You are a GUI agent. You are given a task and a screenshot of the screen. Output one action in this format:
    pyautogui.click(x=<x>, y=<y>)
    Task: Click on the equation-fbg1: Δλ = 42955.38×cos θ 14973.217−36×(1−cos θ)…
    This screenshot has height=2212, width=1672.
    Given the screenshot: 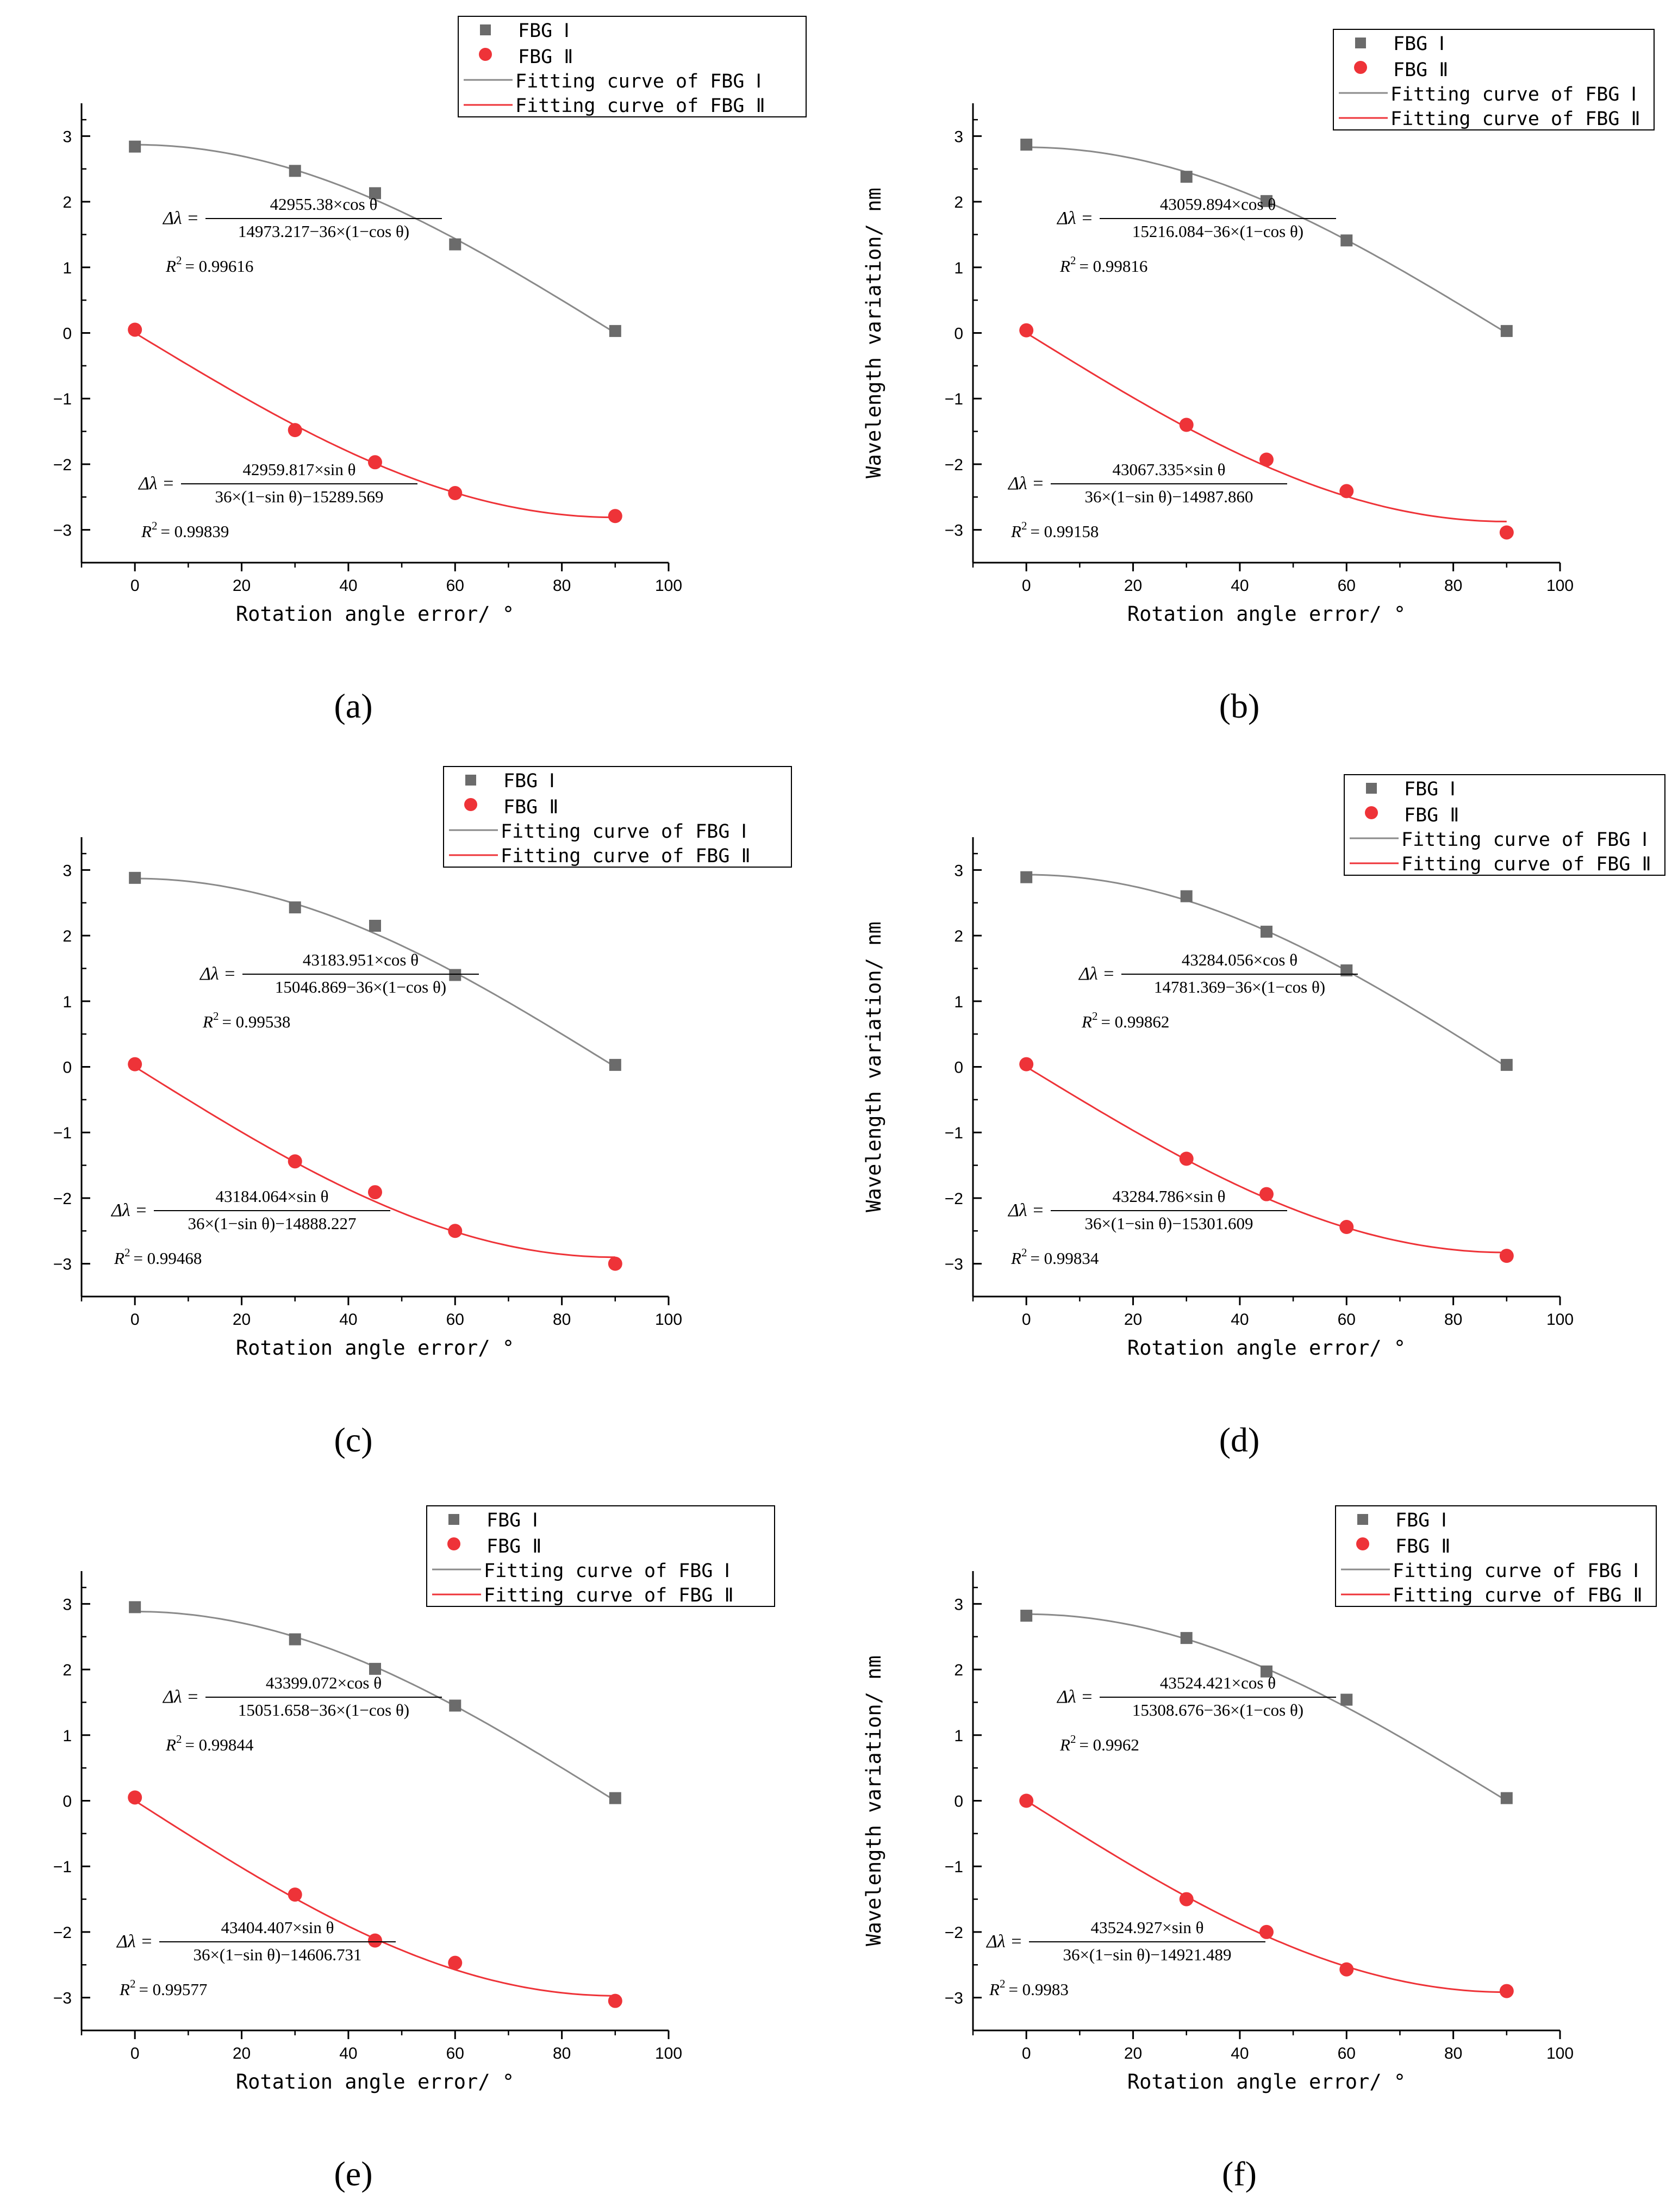 What is the action you would take?
    pyautogui.click(x=302, y=235)
    